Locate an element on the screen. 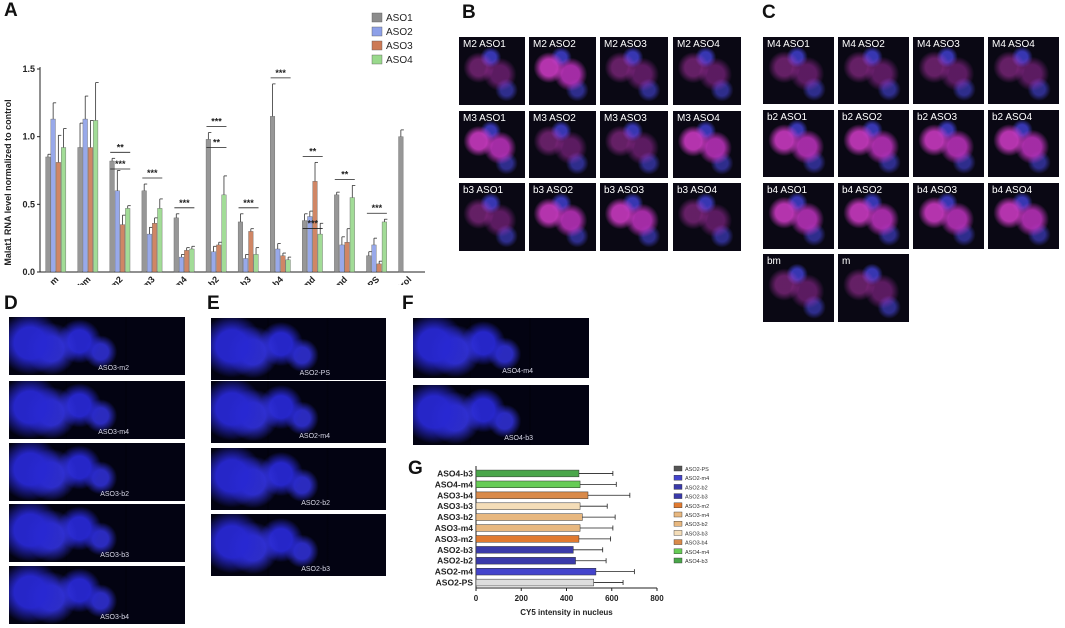  chart-g-y-tick-label: ASO4-b3 is located at coordinates (455, 473).